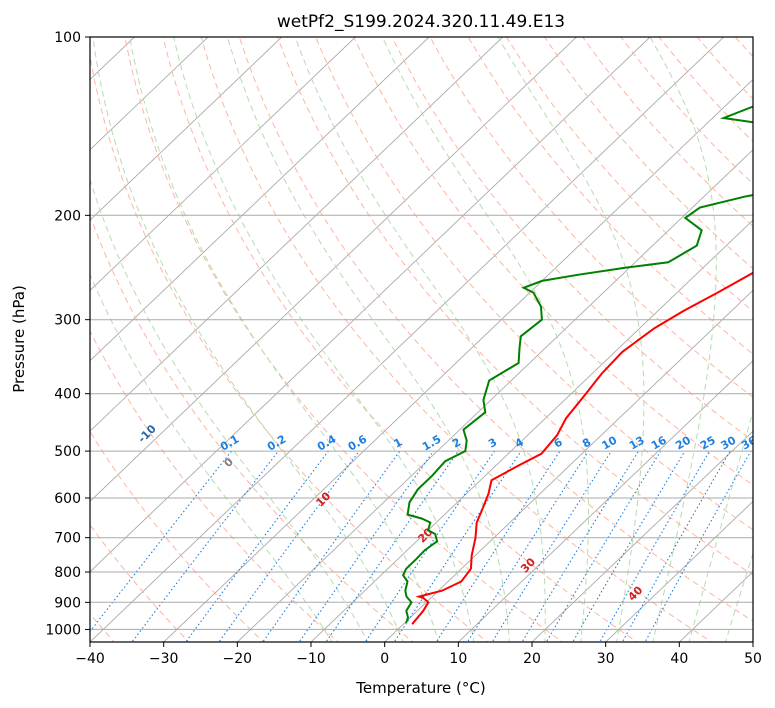 The image size is (775, 708). Describe the element at coordinates (739, 597) in the screenshot. I see `moist-adiabat-line` at that location.